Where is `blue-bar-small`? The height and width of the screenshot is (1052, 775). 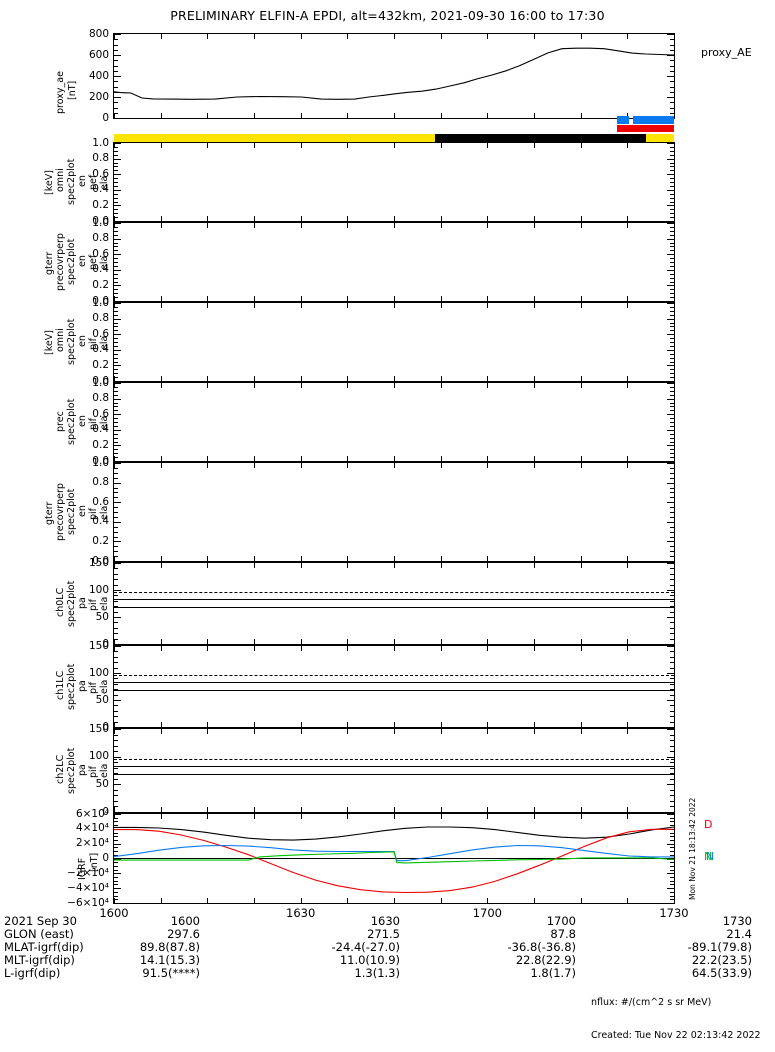 blue-bar-small is located at coordinates (623, 120).